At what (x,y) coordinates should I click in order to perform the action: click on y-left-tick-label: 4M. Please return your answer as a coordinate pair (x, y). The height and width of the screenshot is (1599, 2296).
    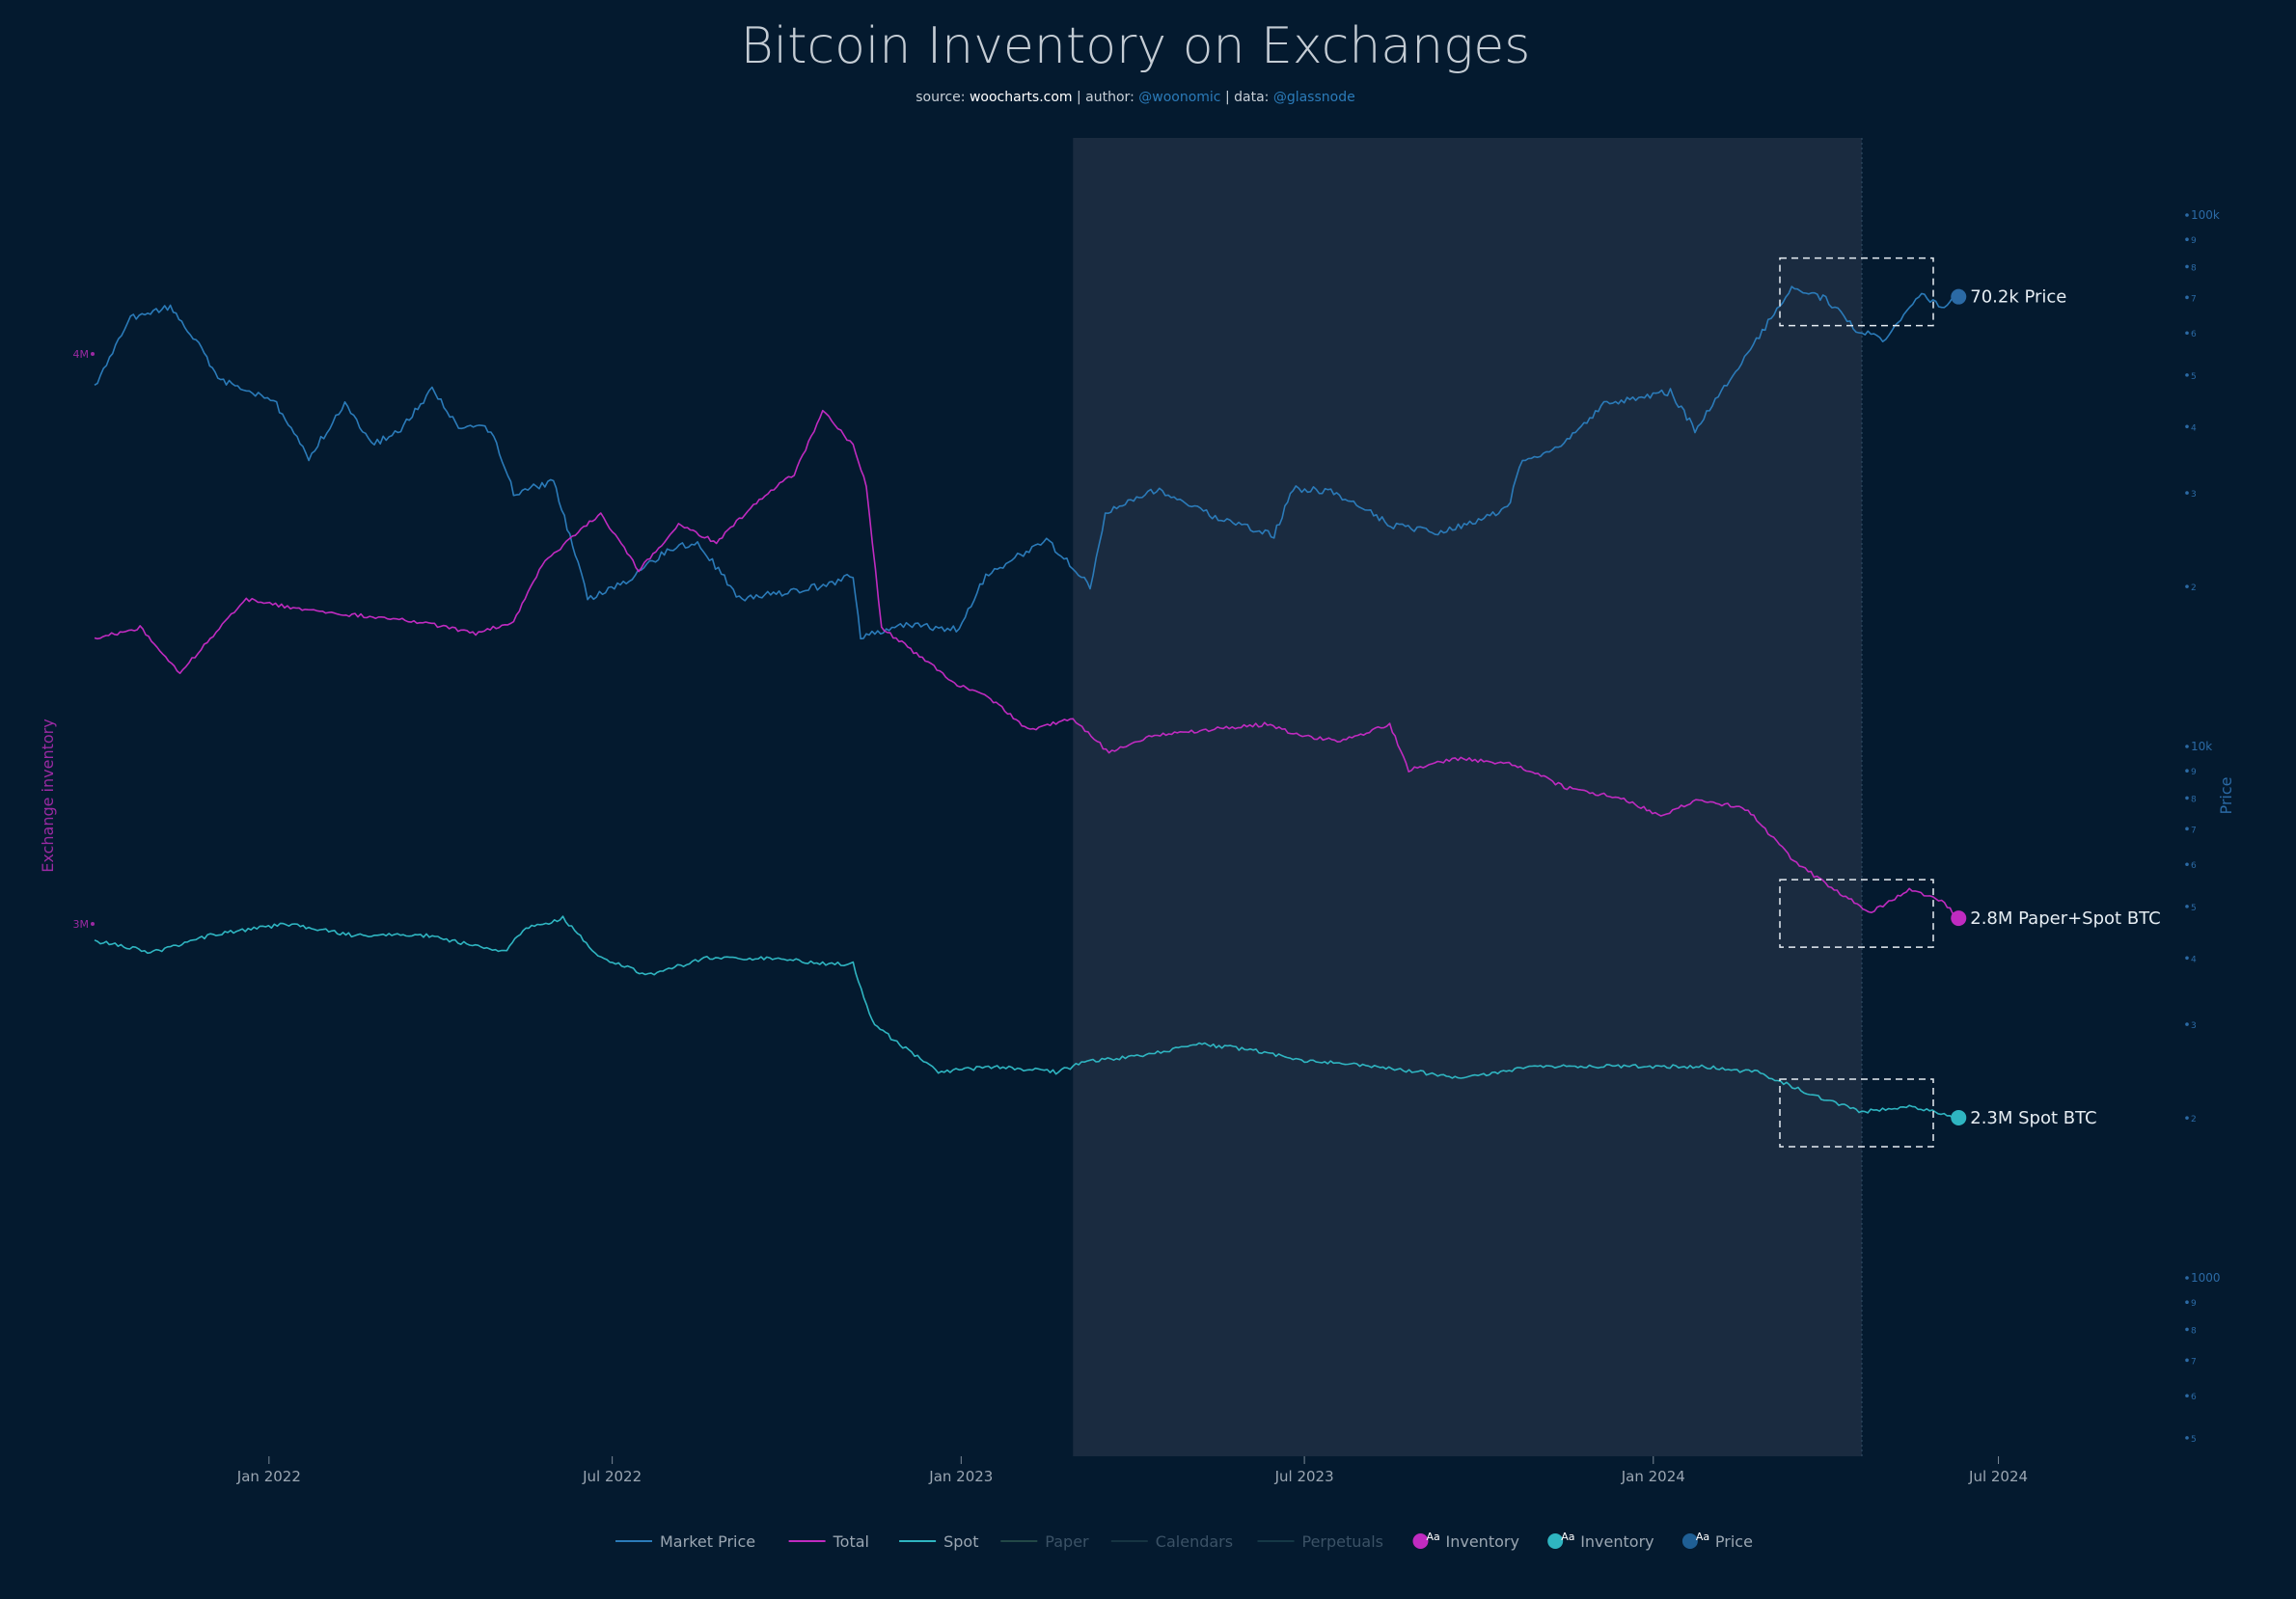
    Looking at the image, I should click on (81, 354).